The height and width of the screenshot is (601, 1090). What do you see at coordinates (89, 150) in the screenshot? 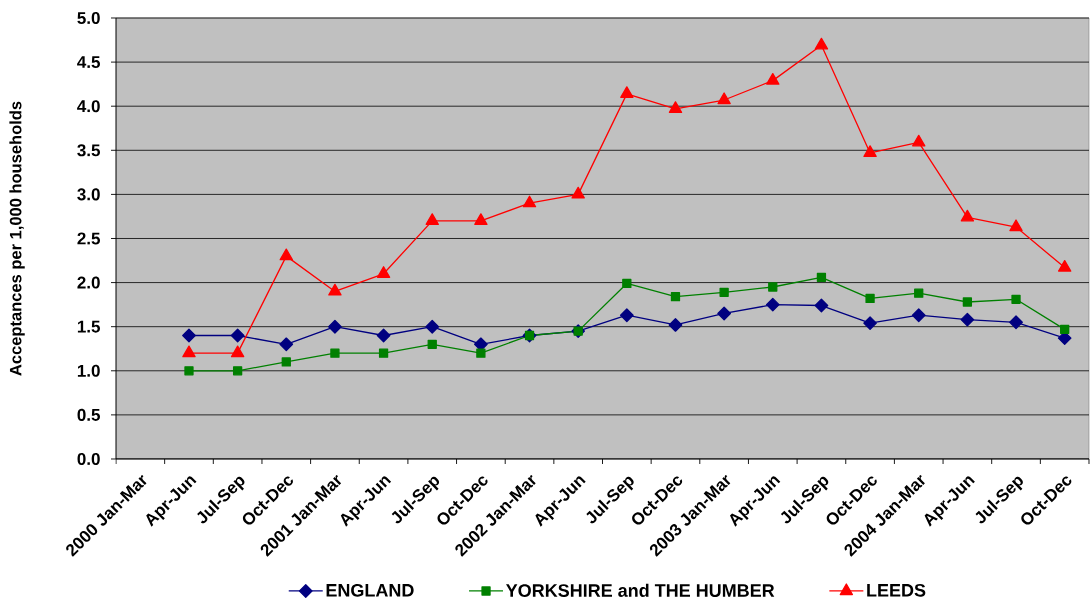
I see `y-tick-label: 3.5` at bounding box center [89, 150].